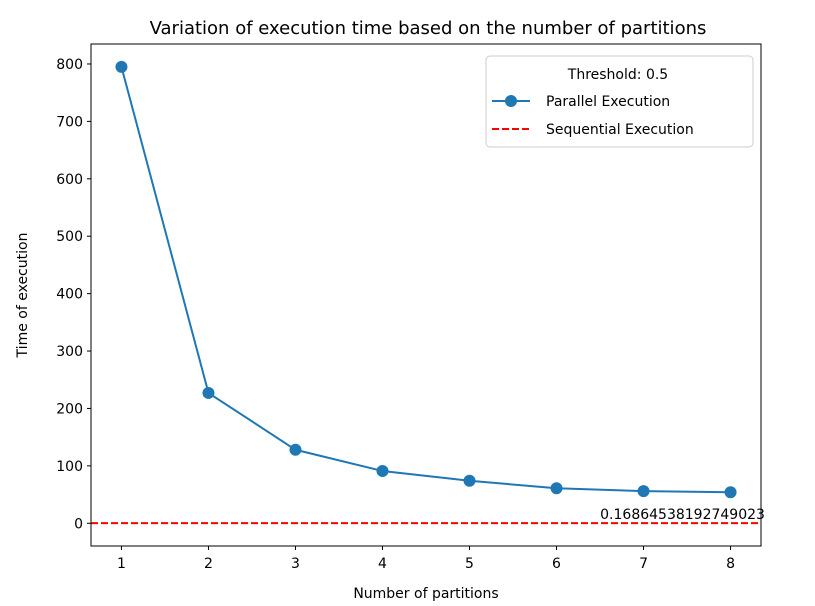 The width and height of the screenshot is (815, 606). What do you see at coordinates (382, 564) in the screenshot?
I see `x-tick-label: 4` at bounding box center [382, 564].